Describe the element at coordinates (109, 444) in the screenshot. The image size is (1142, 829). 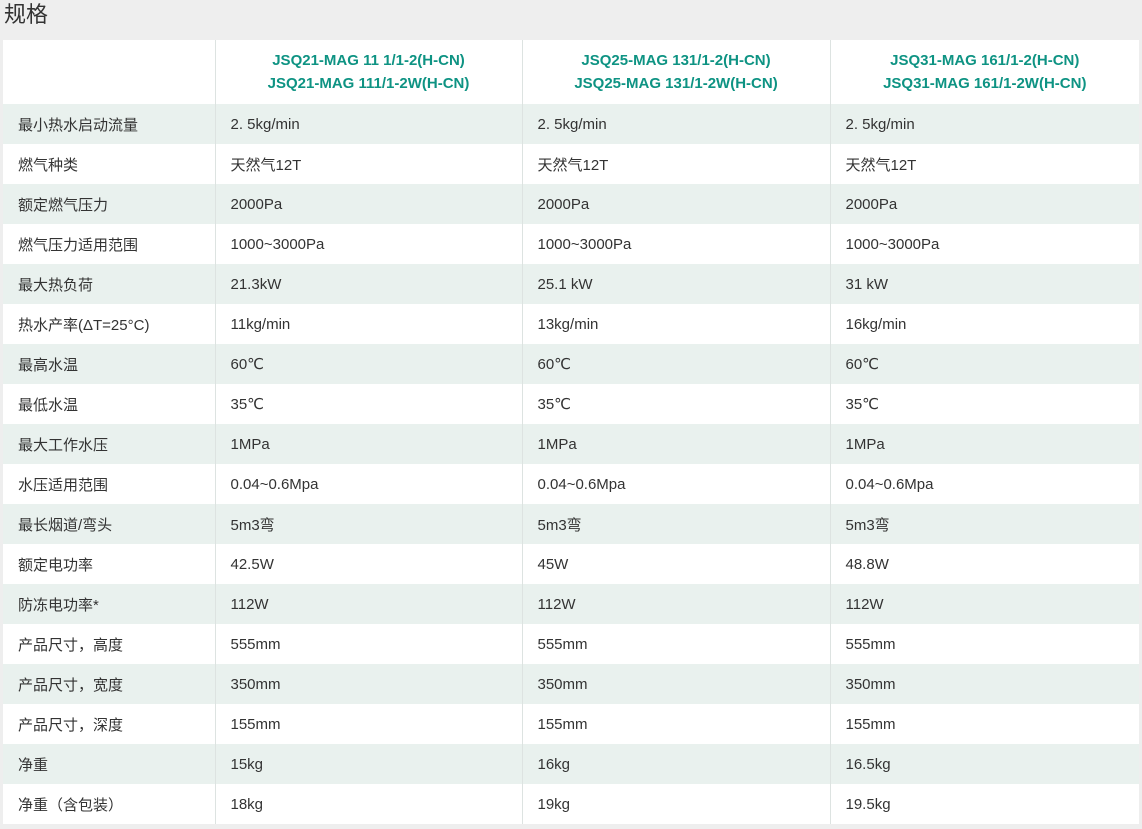
I see `spec-label: 最大工作水压` at that location.